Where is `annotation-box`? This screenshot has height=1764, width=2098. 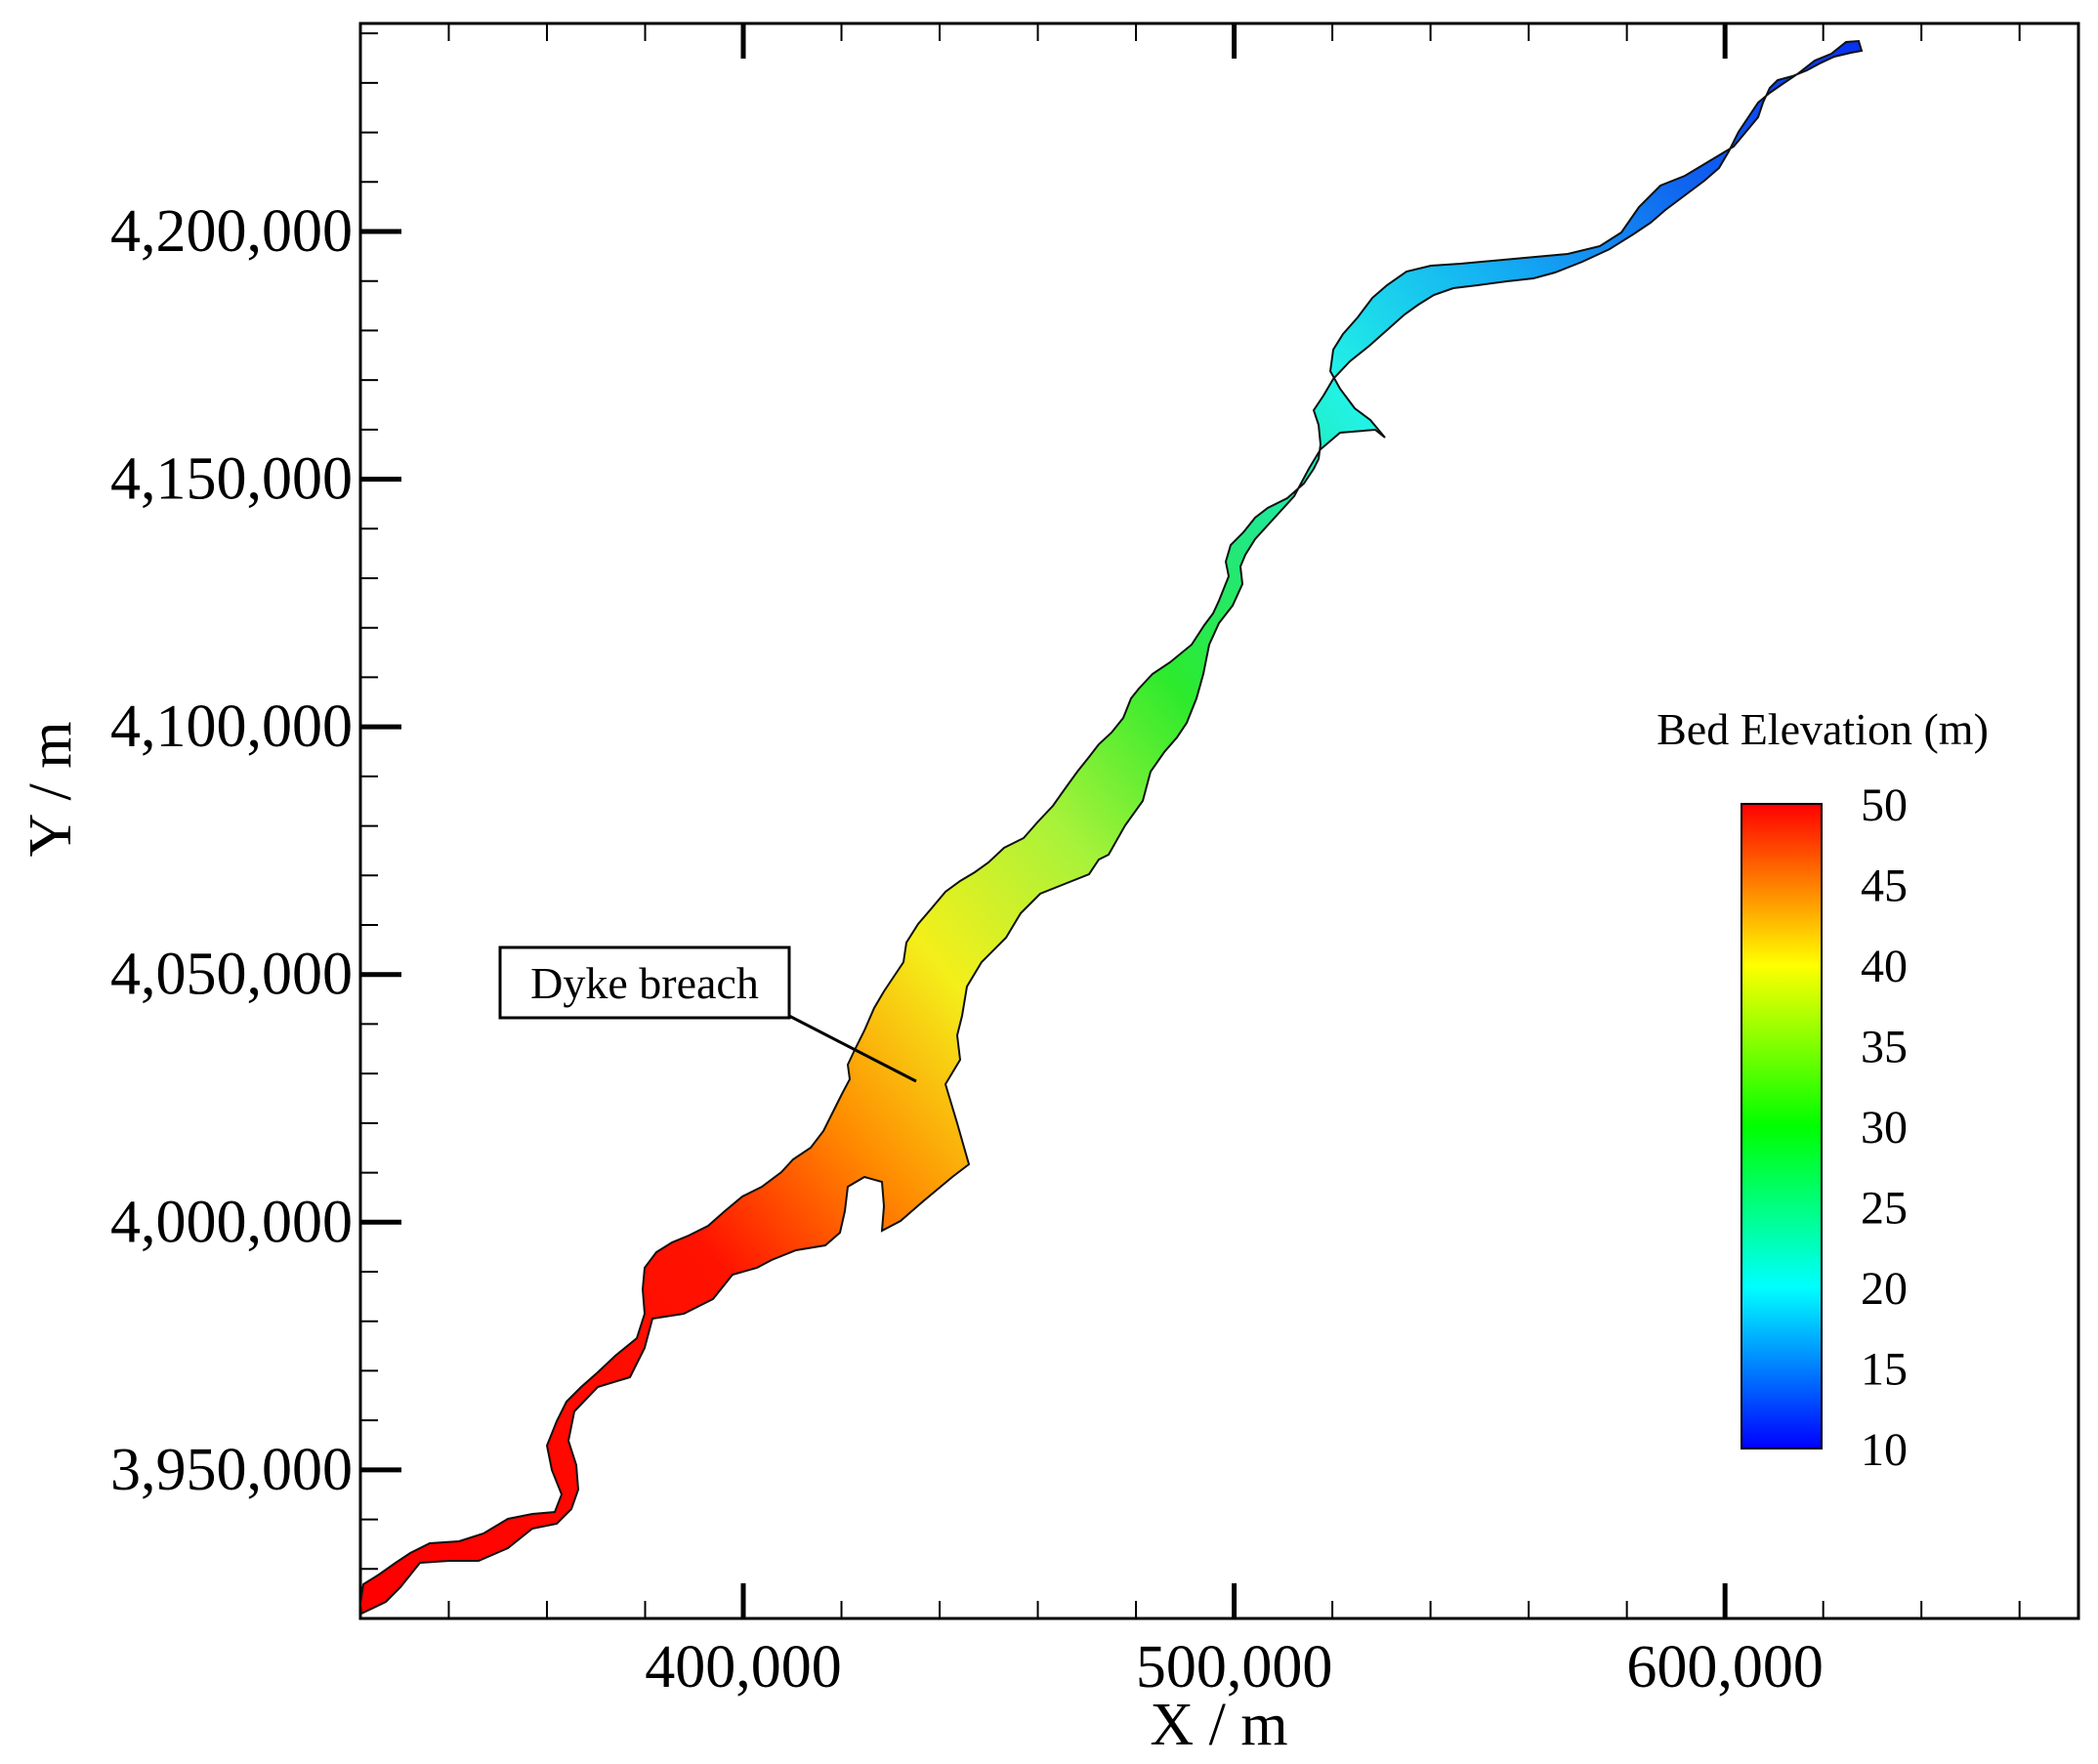 annotation-box is located at coordinates (644, 982).